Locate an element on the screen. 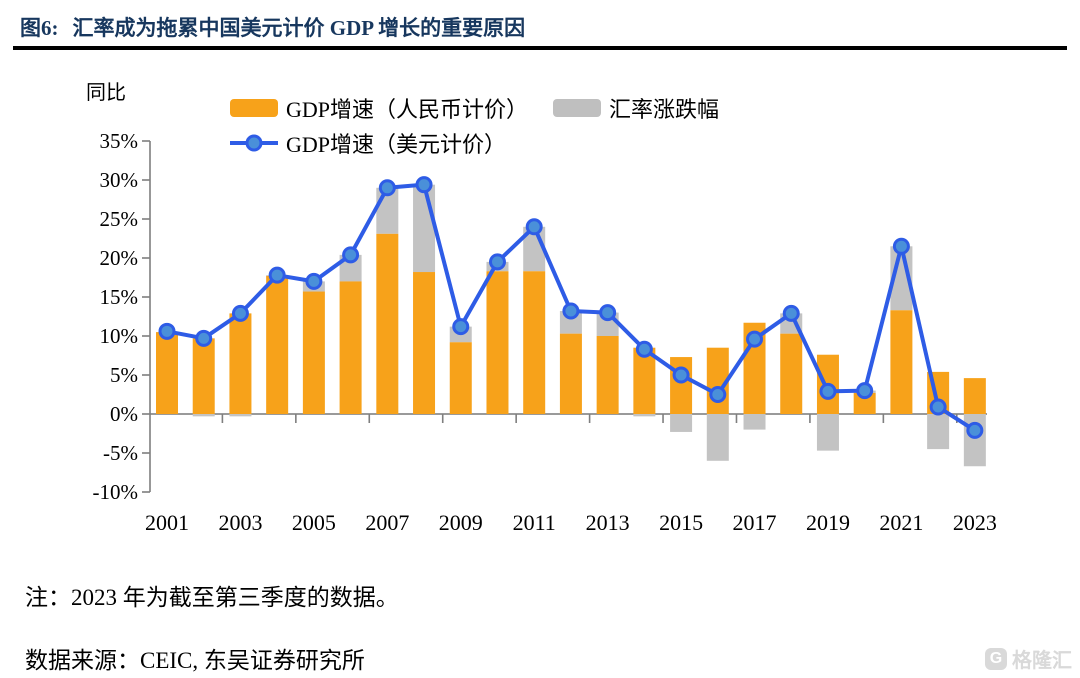  svg-text: 2017 is located at coordinates (755, 522).